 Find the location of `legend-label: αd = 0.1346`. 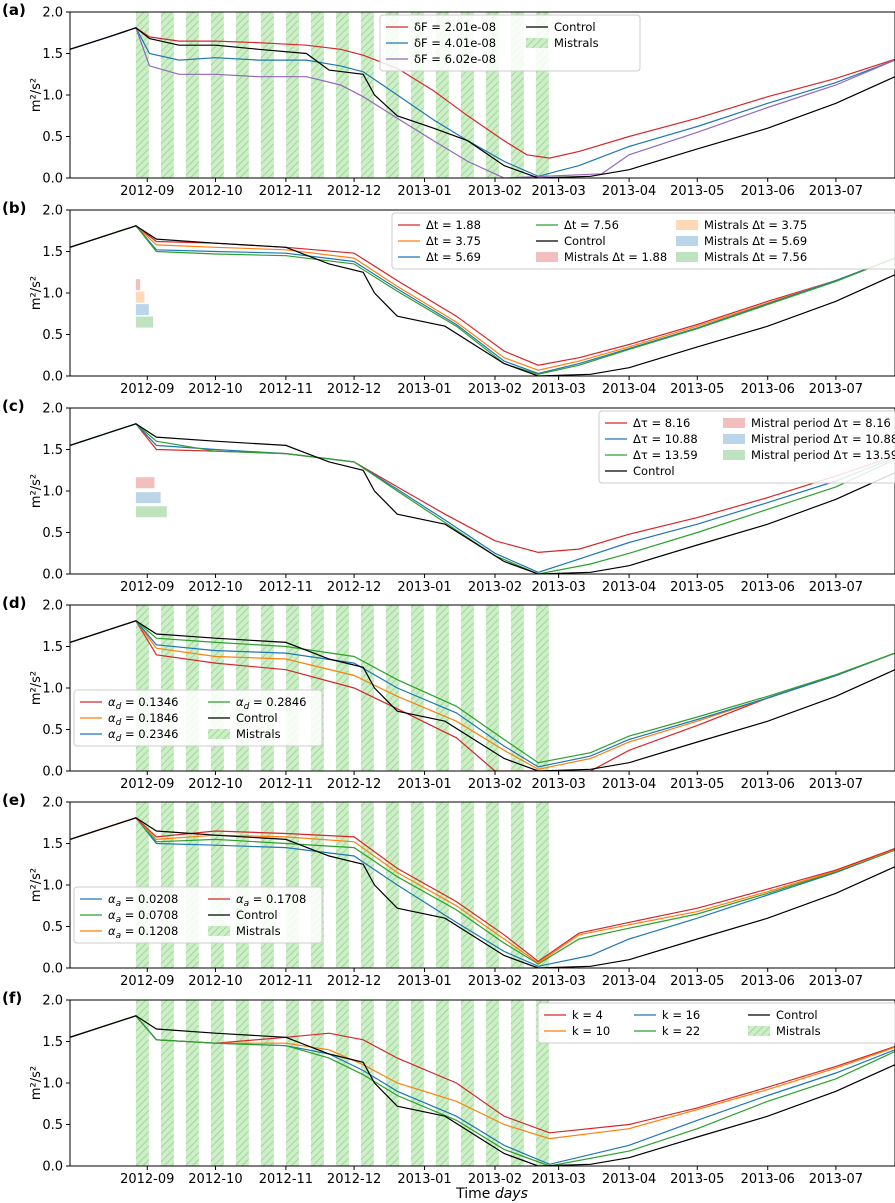

legend-label: αd = 0.1346 is located at coordinates (143, 703).